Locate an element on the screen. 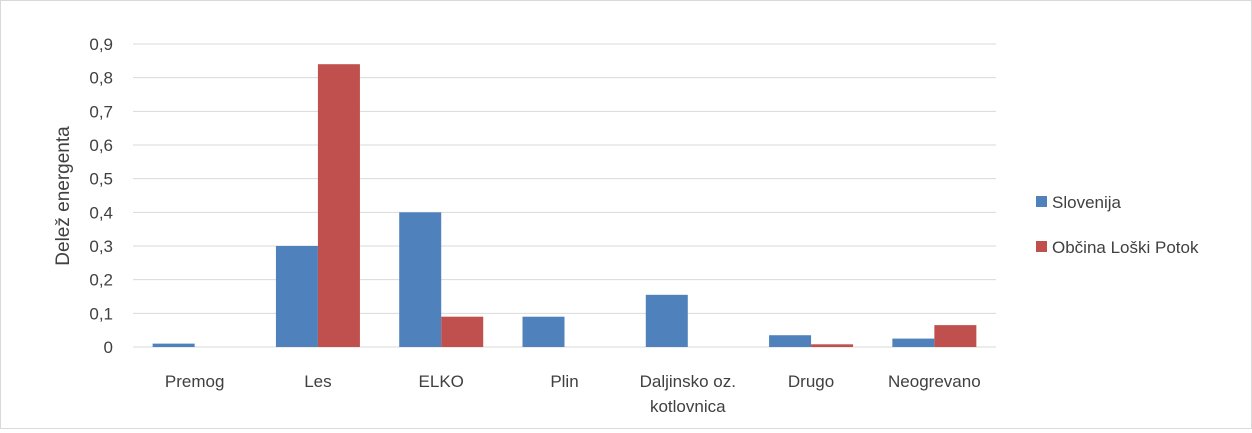 This screenshot has height=433, width=1252. x-tick-label: Neogrevano is located at coordinates (934, 381).